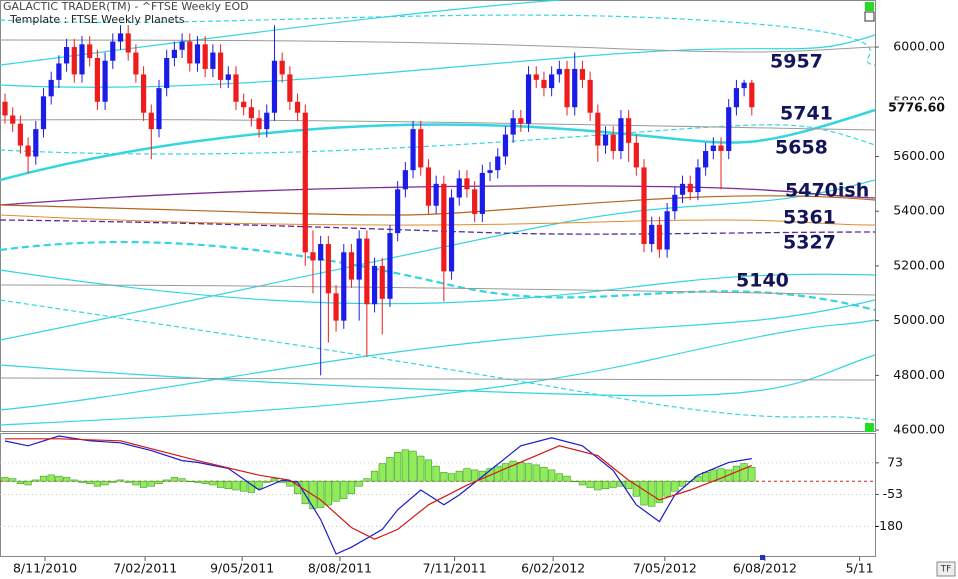 Image resolution: width=958 pixels, height=579 pixels. I want to click on y-tick-label: 5000.00, so click(919, 319).